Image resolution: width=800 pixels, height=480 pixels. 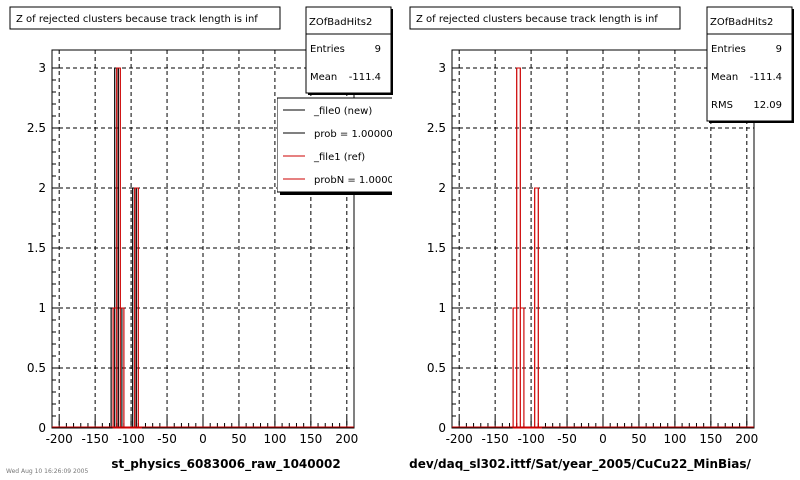 What do you see at coordinates (356, 134) in the screenshot?
I see `legend-entry-label: prob = 1.000000` at bounding box center [356, 134].